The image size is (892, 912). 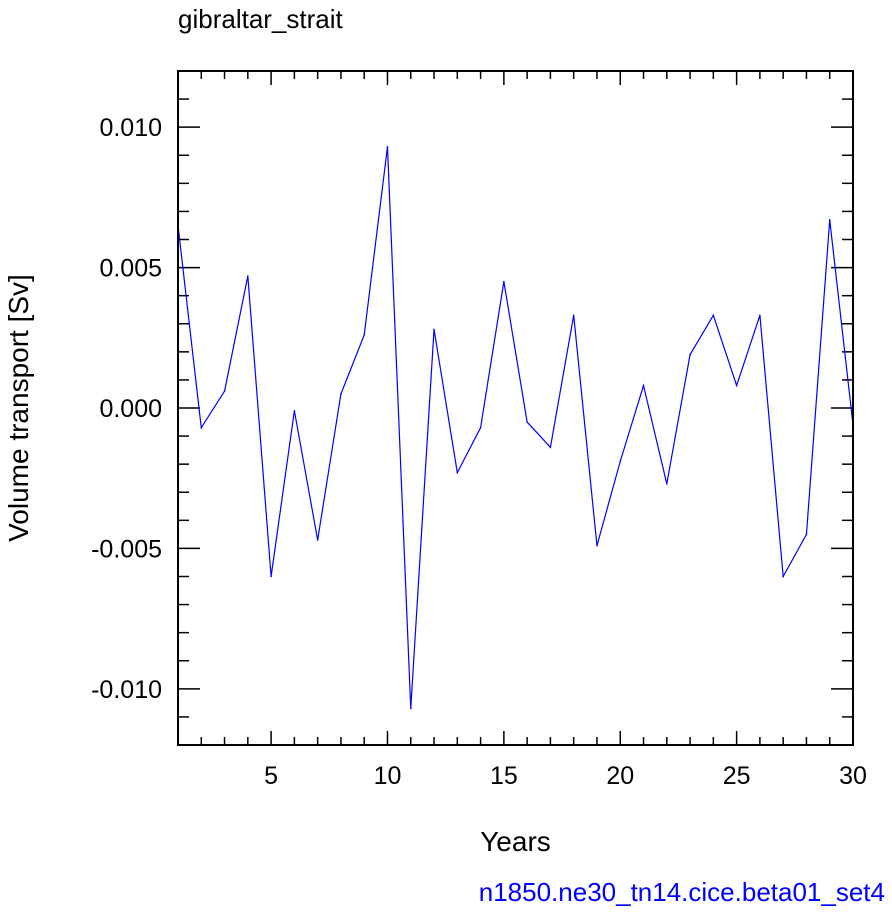 What do you see at coordinates (737, 776) in the screenshot?
I see `x-tick-label: 25` at bounding box center [737, 776].